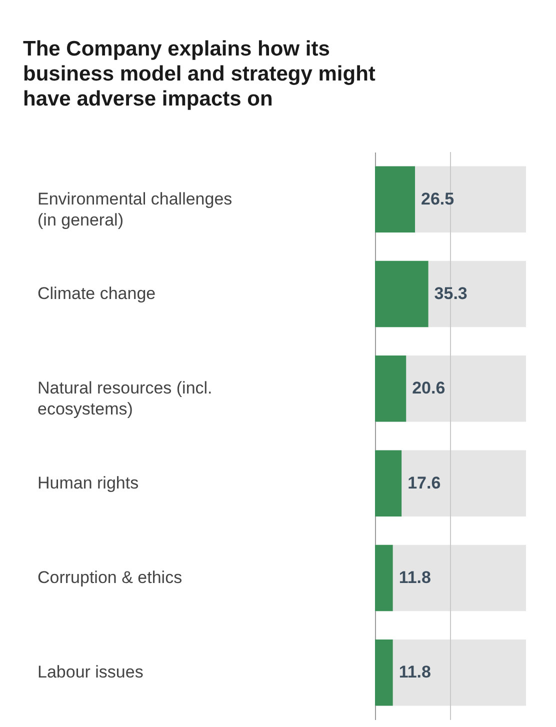 This screenshot has width=556, height=727. I want to click on data-label: 17.6, so click(424, 482).